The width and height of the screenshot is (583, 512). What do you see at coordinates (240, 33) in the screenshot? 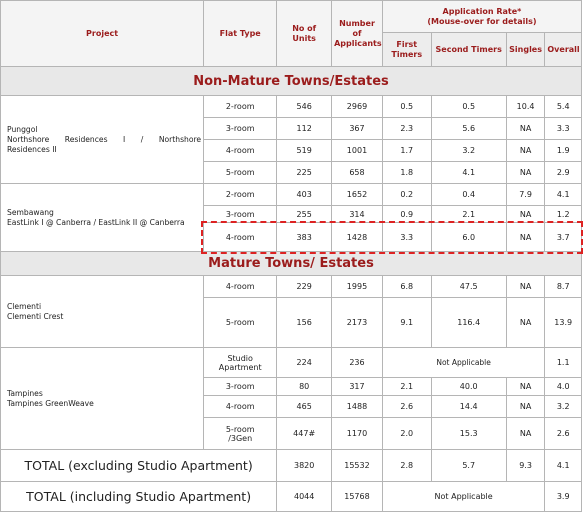
I see `header-flat-type: Flat Type` at bounding box center [240, 33].